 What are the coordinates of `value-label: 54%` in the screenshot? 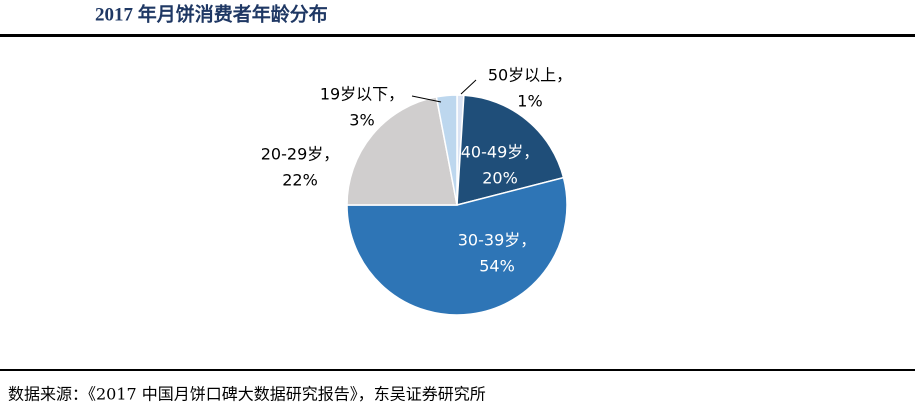 It's located at (497, 266).